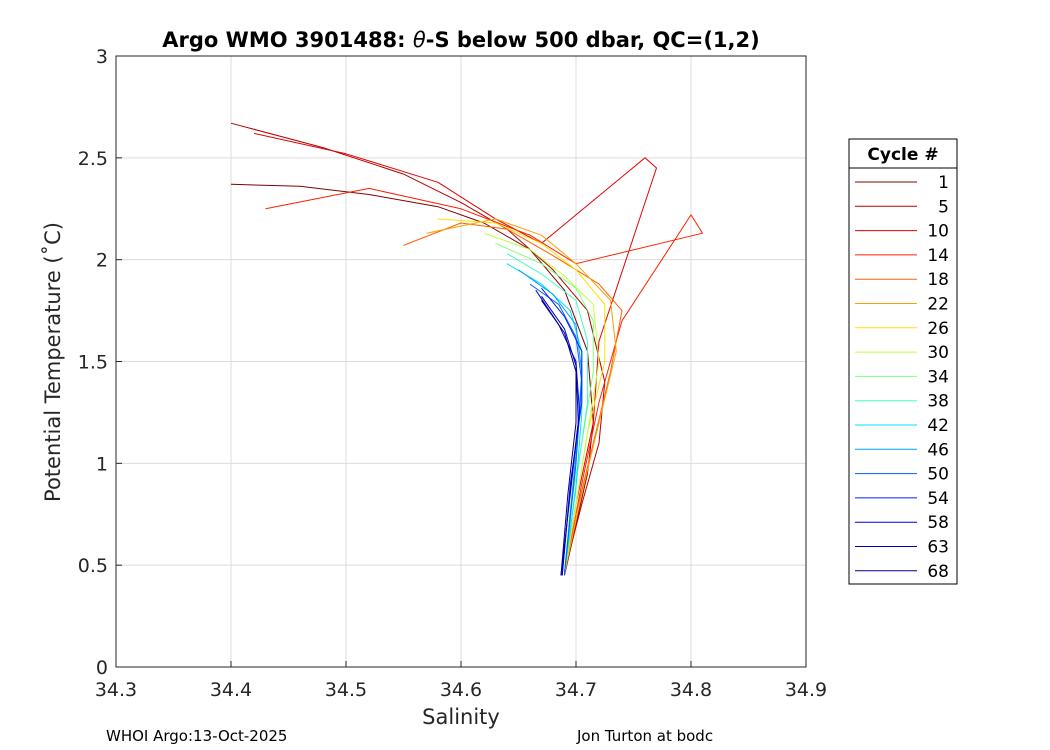  I want to click on legend-title: Cycle #, so click(902, 155).